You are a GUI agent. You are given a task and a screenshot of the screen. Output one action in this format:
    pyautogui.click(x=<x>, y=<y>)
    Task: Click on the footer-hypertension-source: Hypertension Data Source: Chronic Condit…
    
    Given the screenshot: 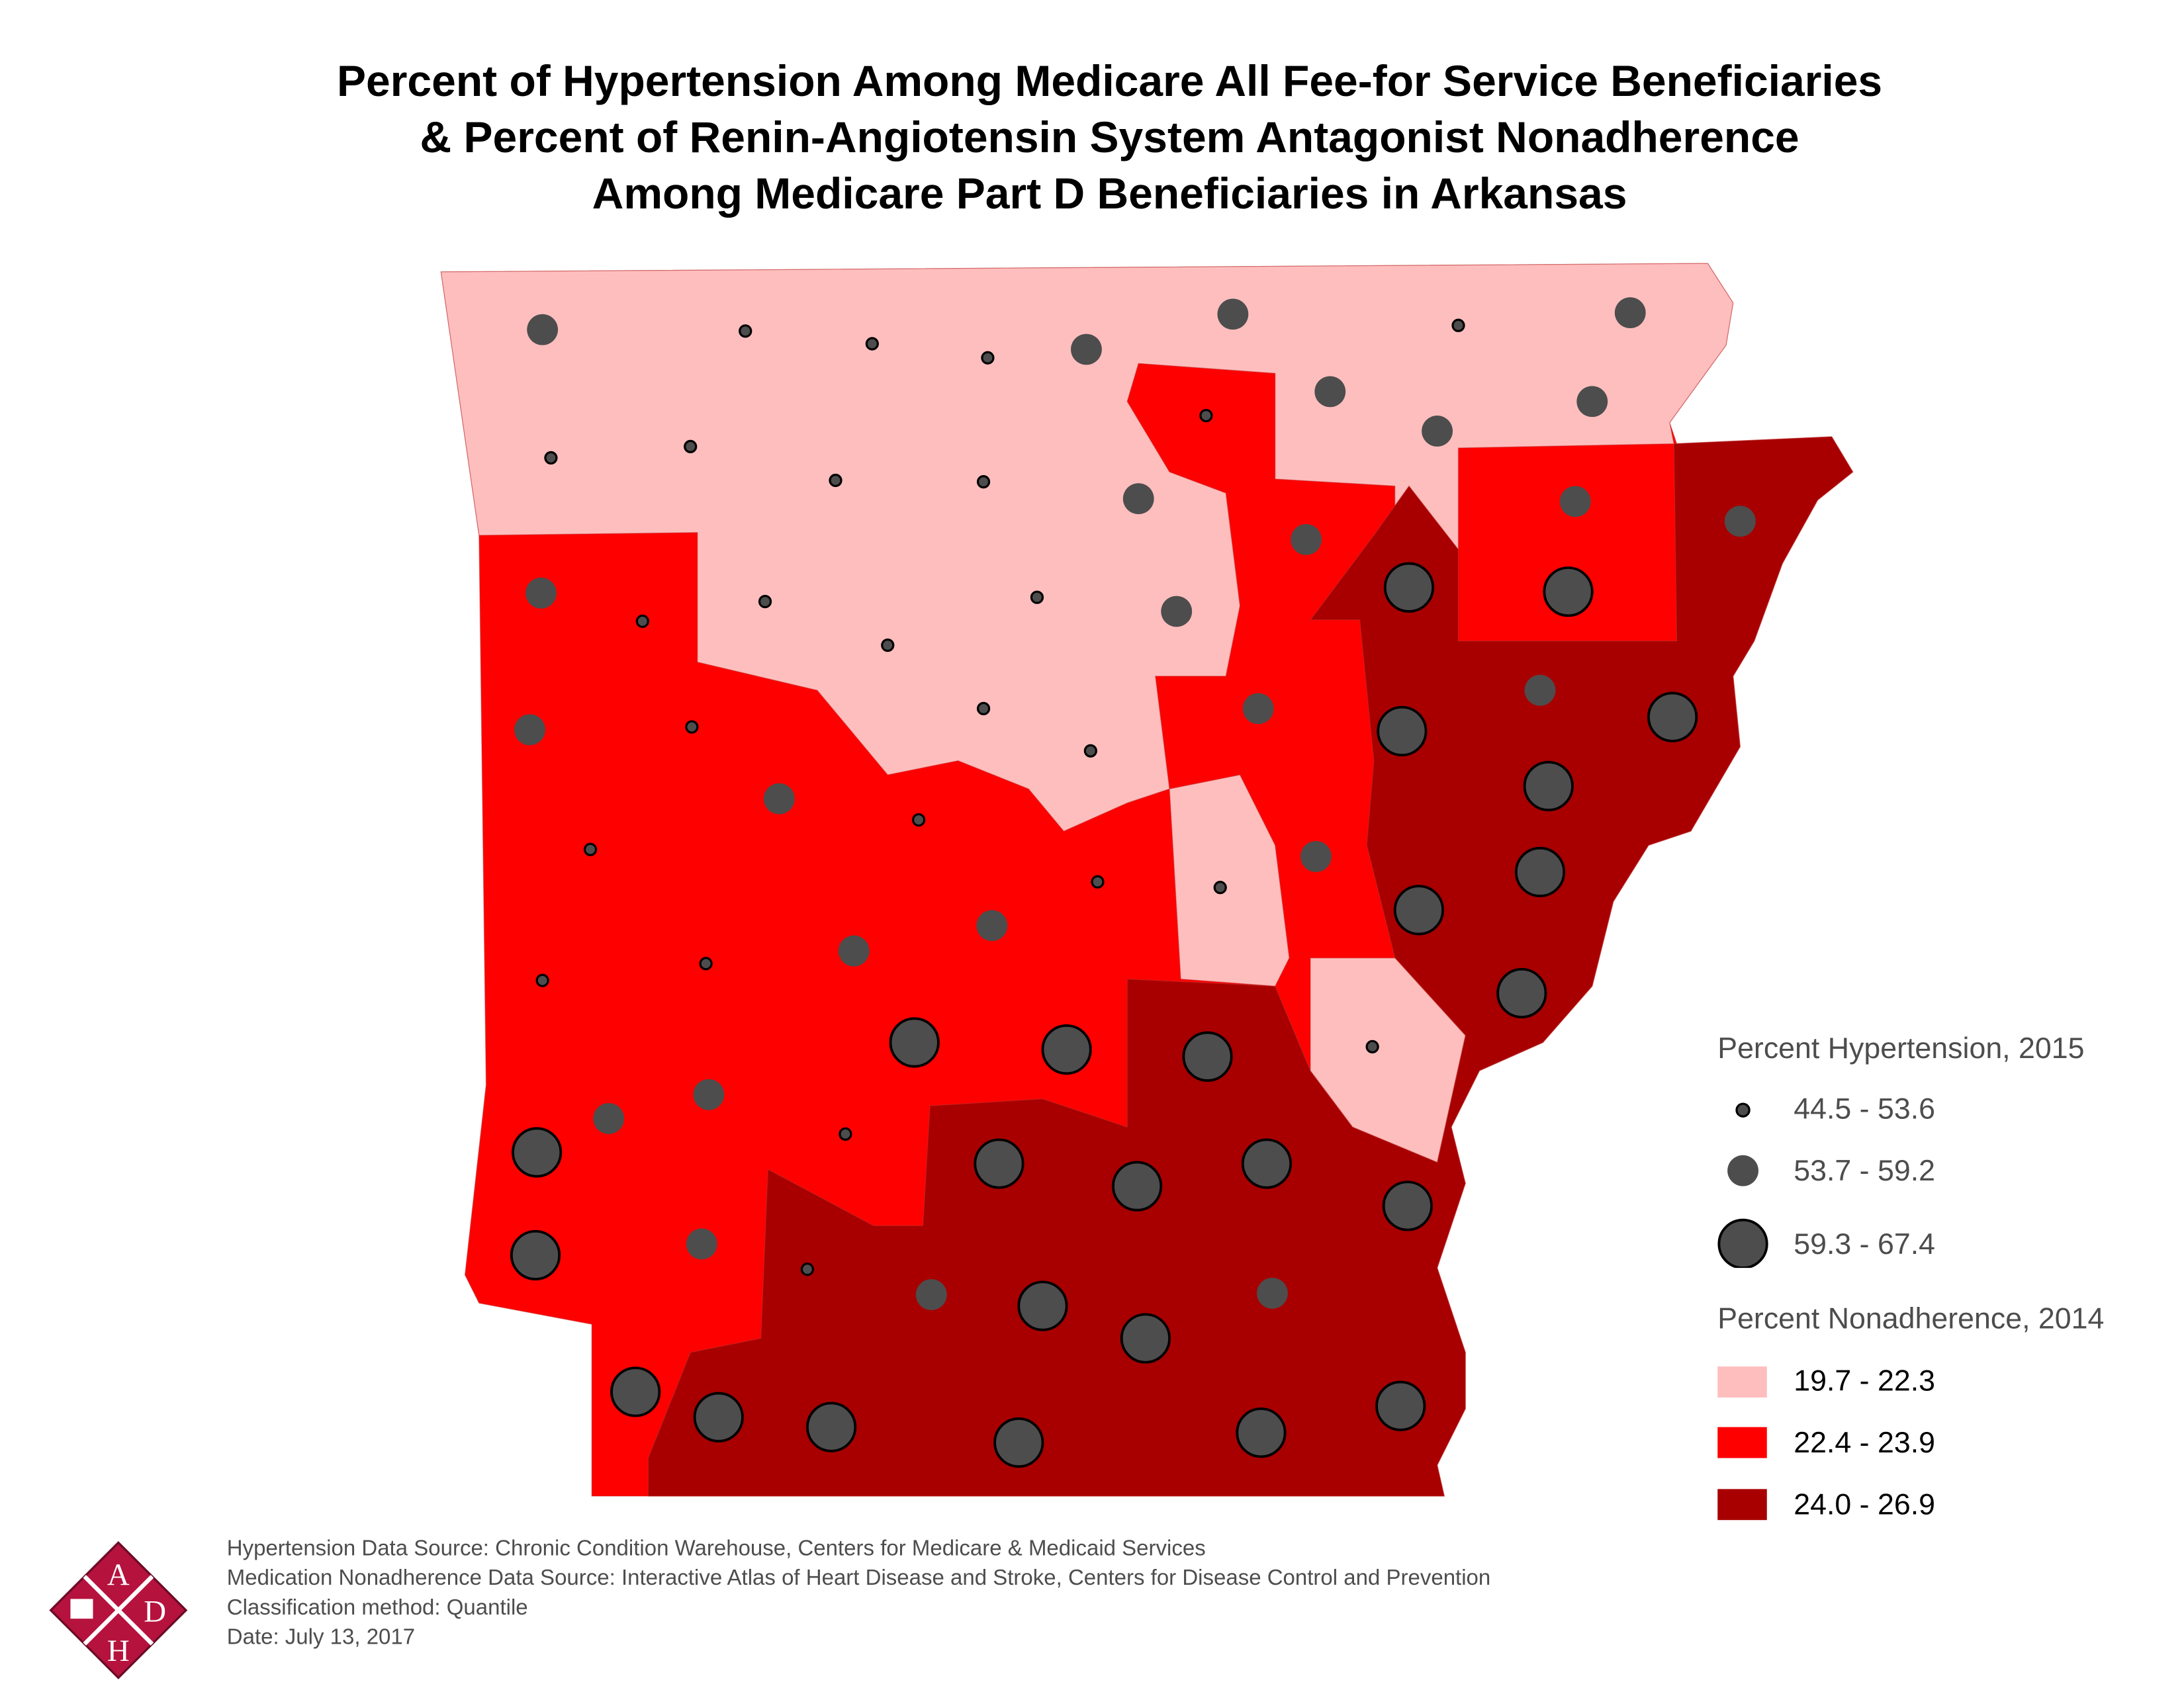 What is the action you would take?
    pyautogui.click(x=716, y=1548)
    